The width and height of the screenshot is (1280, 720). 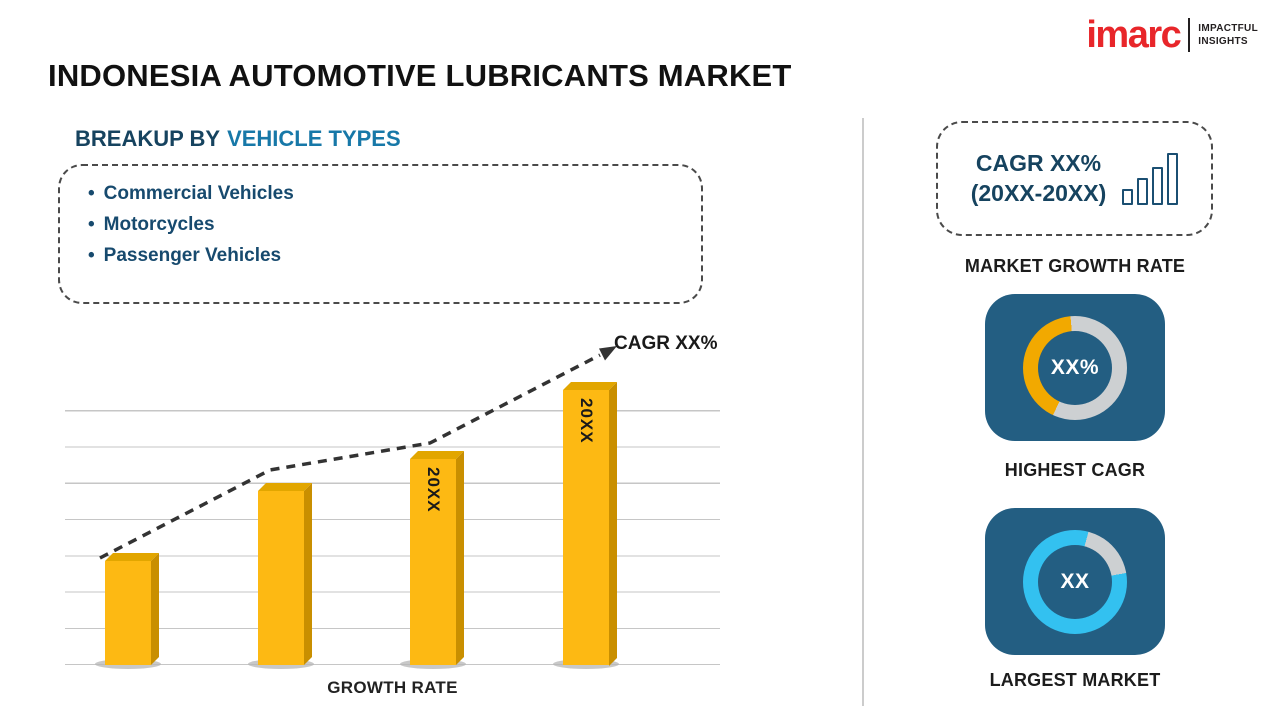 I want to click on logo-tagline-line2: INSIGHTS, so click(x=1223, y=41).